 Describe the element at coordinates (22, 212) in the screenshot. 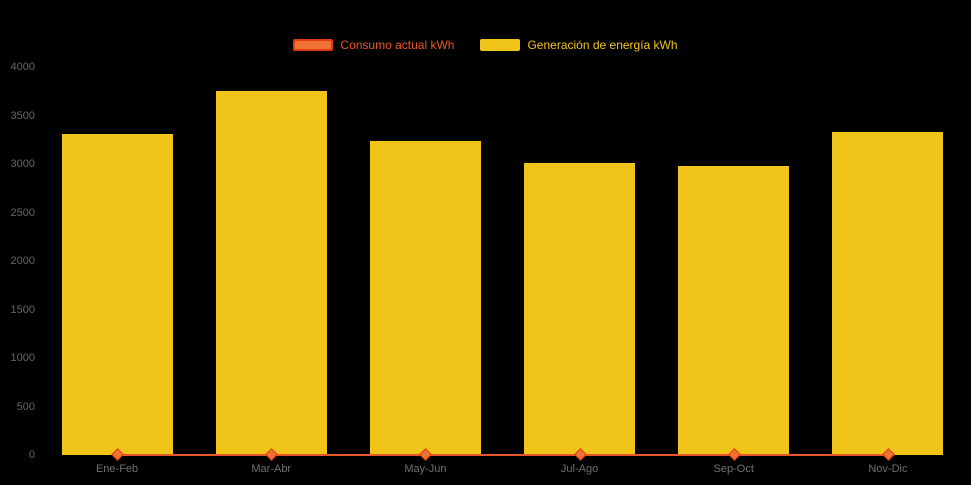

I see `y-axis-tick-label: 2500` at that location.